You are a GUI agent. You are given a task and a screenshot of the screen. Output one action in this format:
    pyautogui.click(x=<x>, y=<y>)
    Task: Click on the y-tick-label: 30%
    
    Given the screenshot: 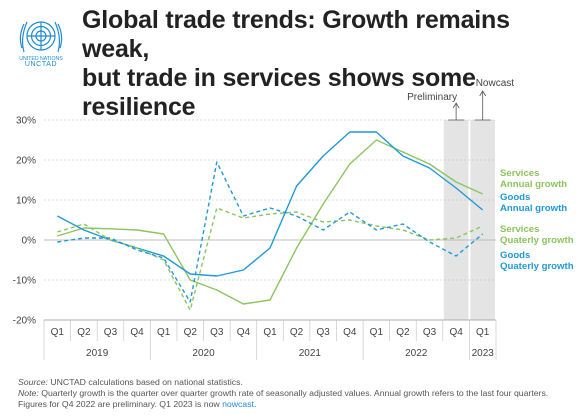 What is the action you would take?
    pyautogui.click(x=26, y=121)
    